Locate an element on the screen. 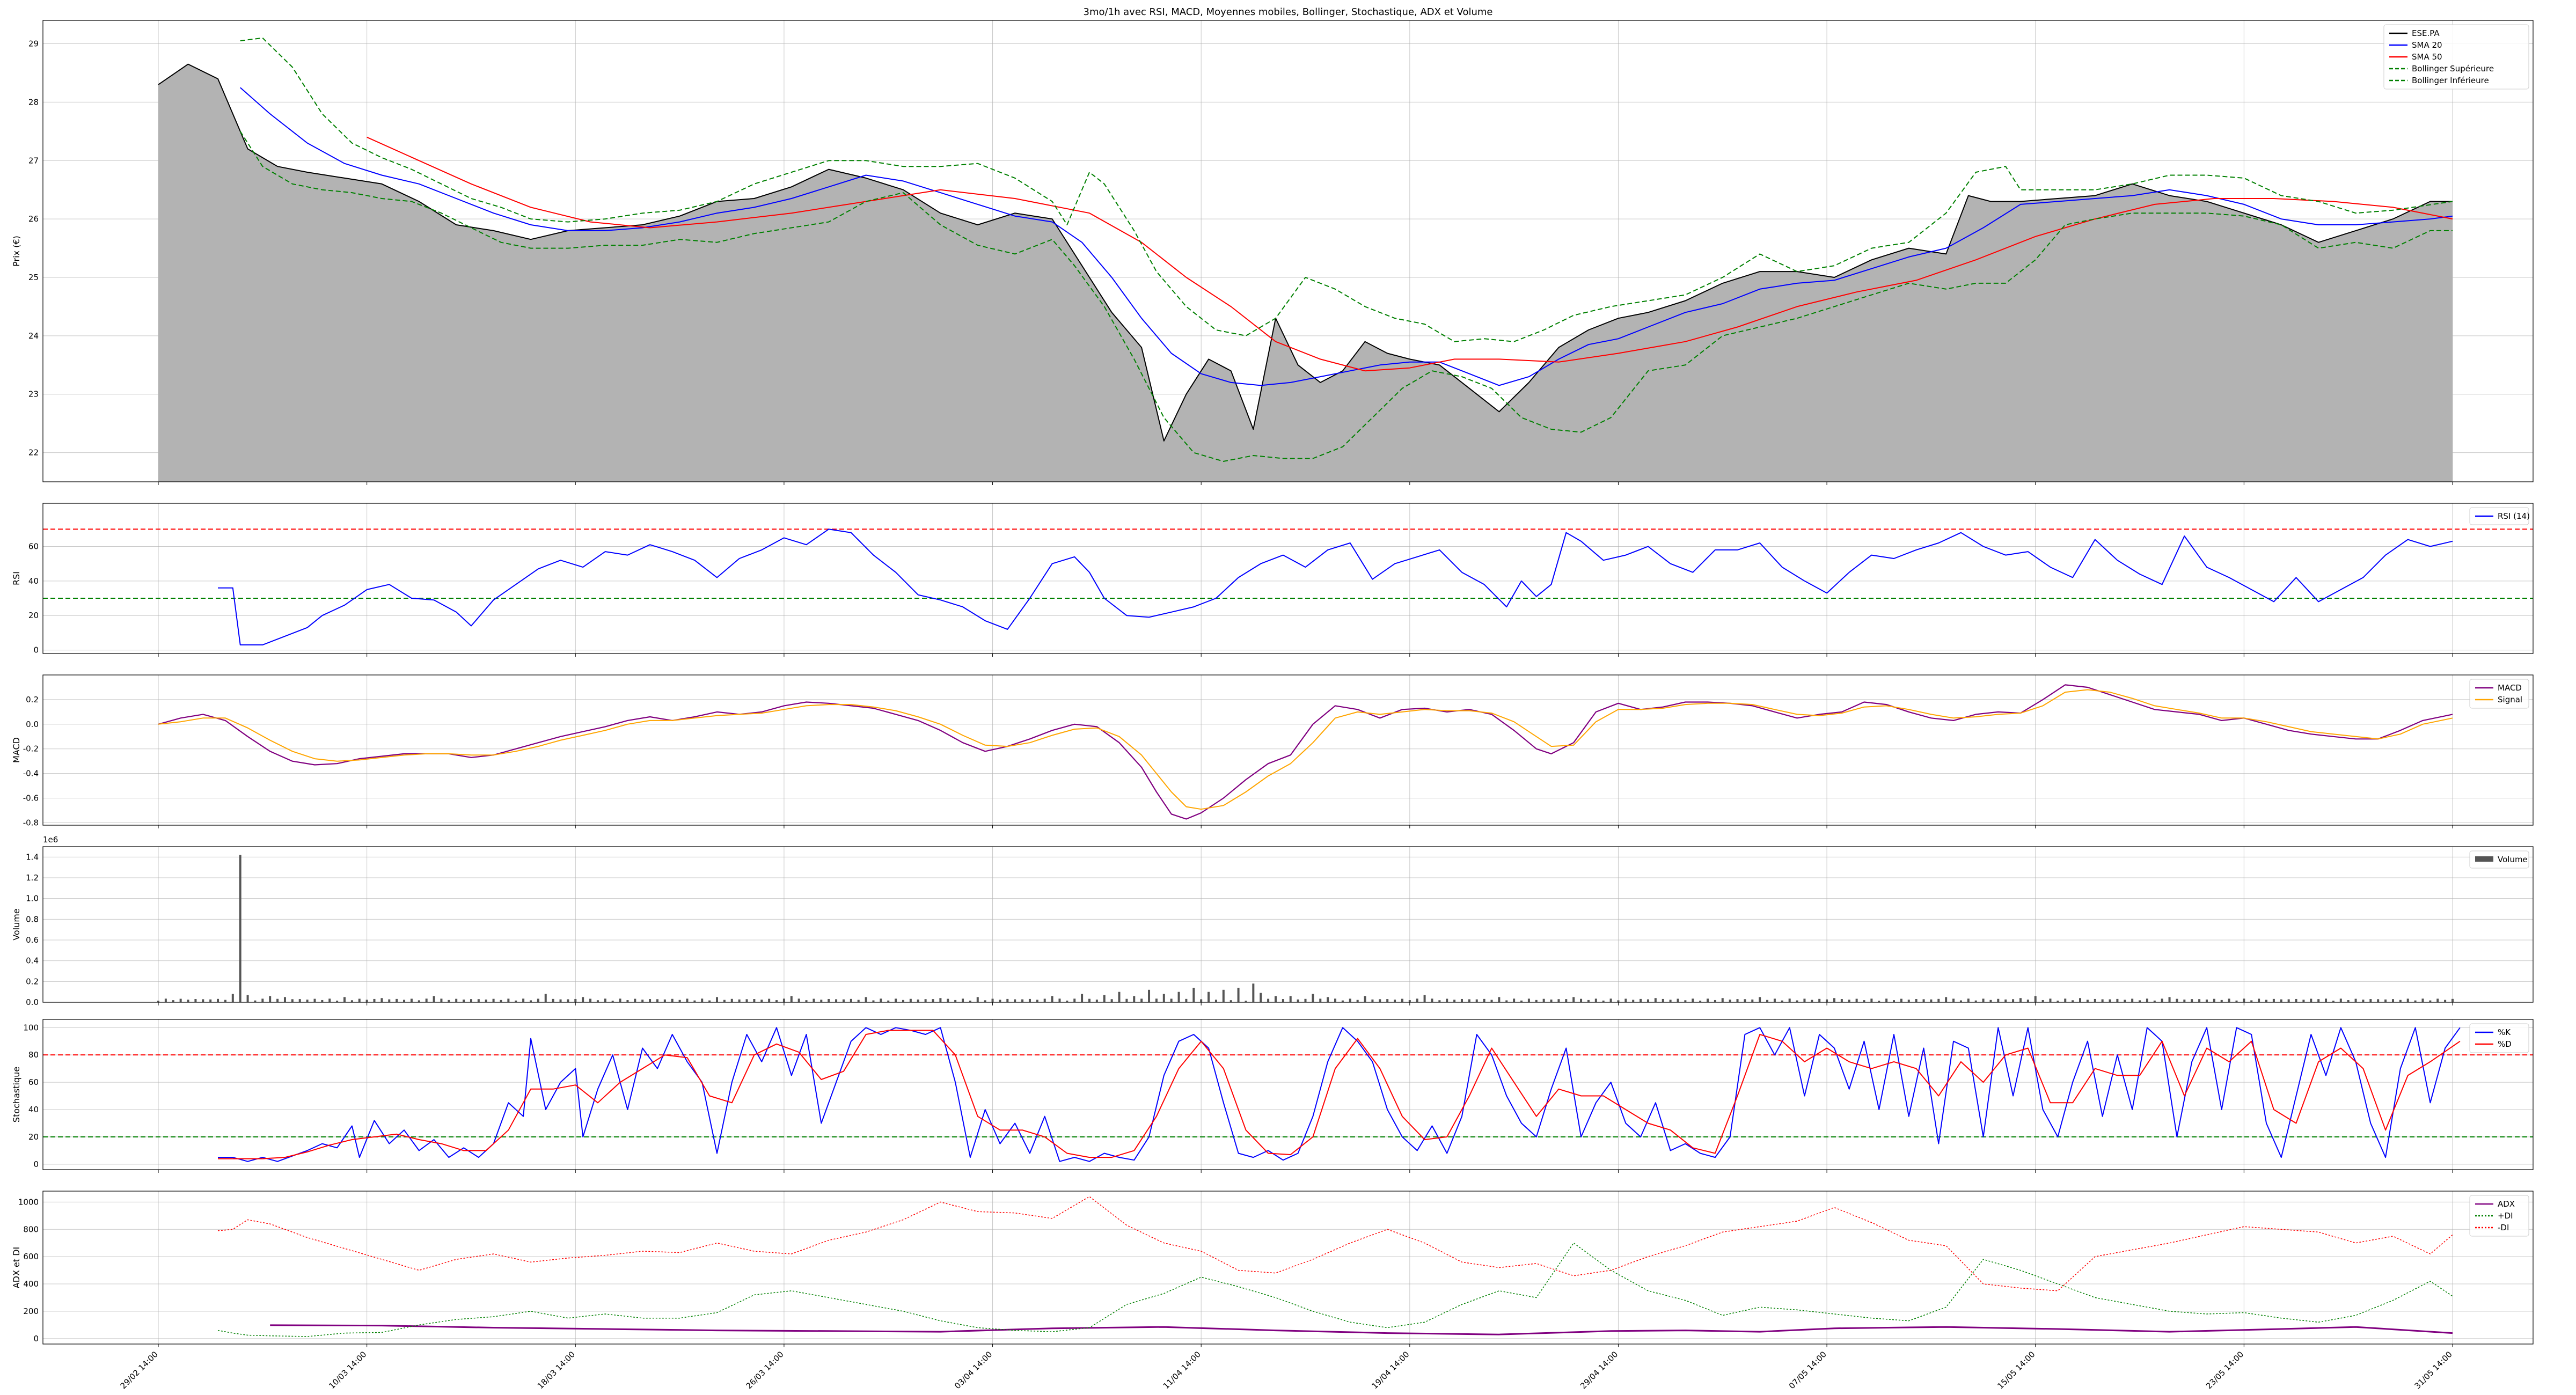 This screenshot has width=2576, height=1395. legend: RSI (14) is located at coordinates (2499, 516).